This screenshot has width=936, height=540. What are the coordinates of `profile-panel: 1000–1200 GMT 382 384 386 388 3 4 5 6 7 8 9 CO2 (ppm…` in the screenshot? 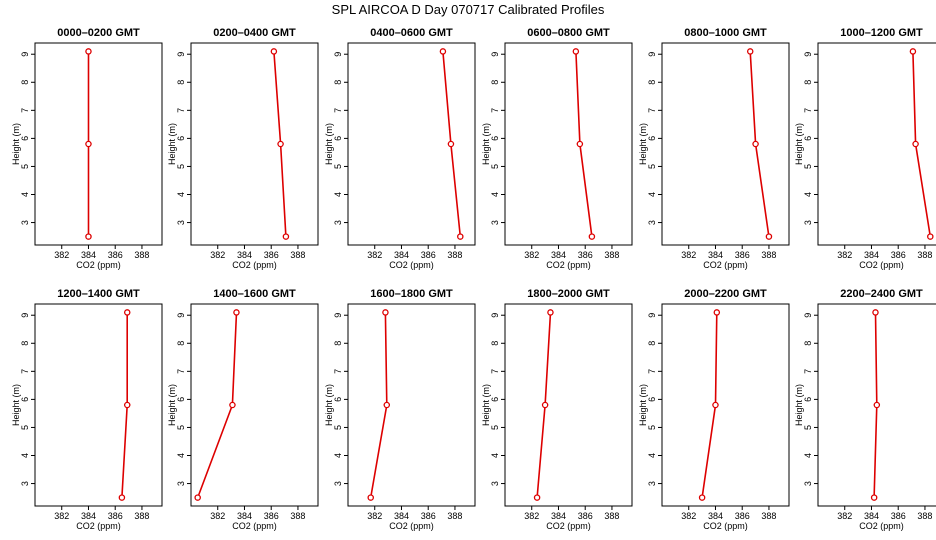 It's located at (865, 148).